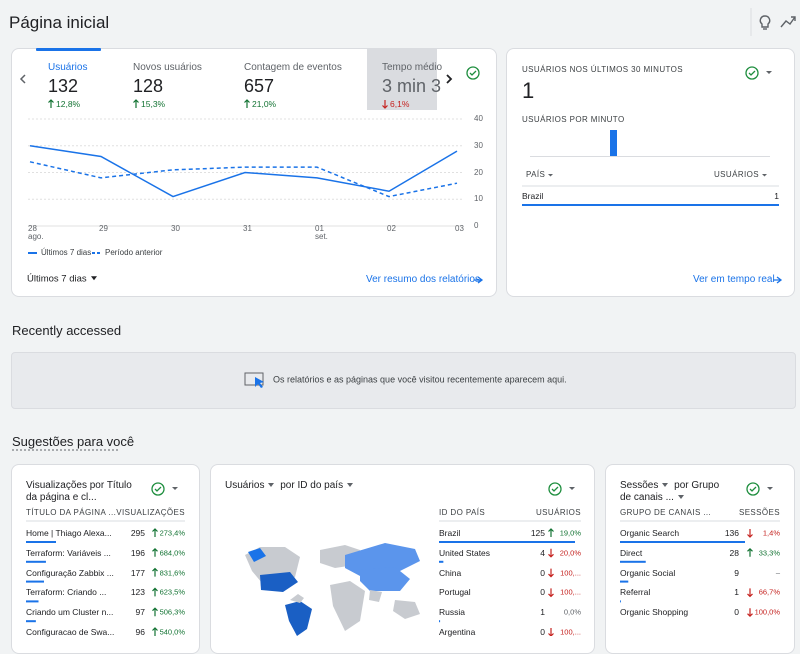 Image resolution: width=800 pixels, height=654 pixels. Describe the element at coordinates (457, 631) in the screenshot. I see `row-name: Argentina` at that location.